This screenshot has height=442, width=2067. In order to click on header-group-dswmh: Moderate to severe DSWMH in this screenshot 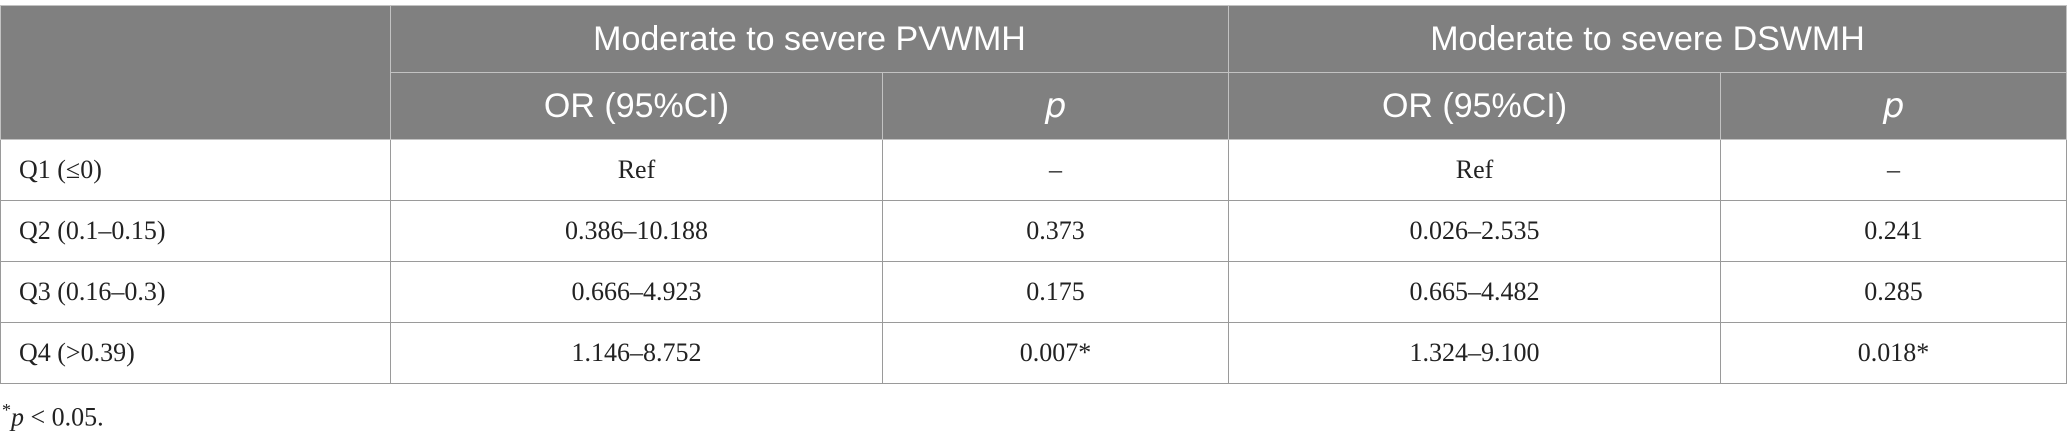, I will do `click(1647, 39)`.